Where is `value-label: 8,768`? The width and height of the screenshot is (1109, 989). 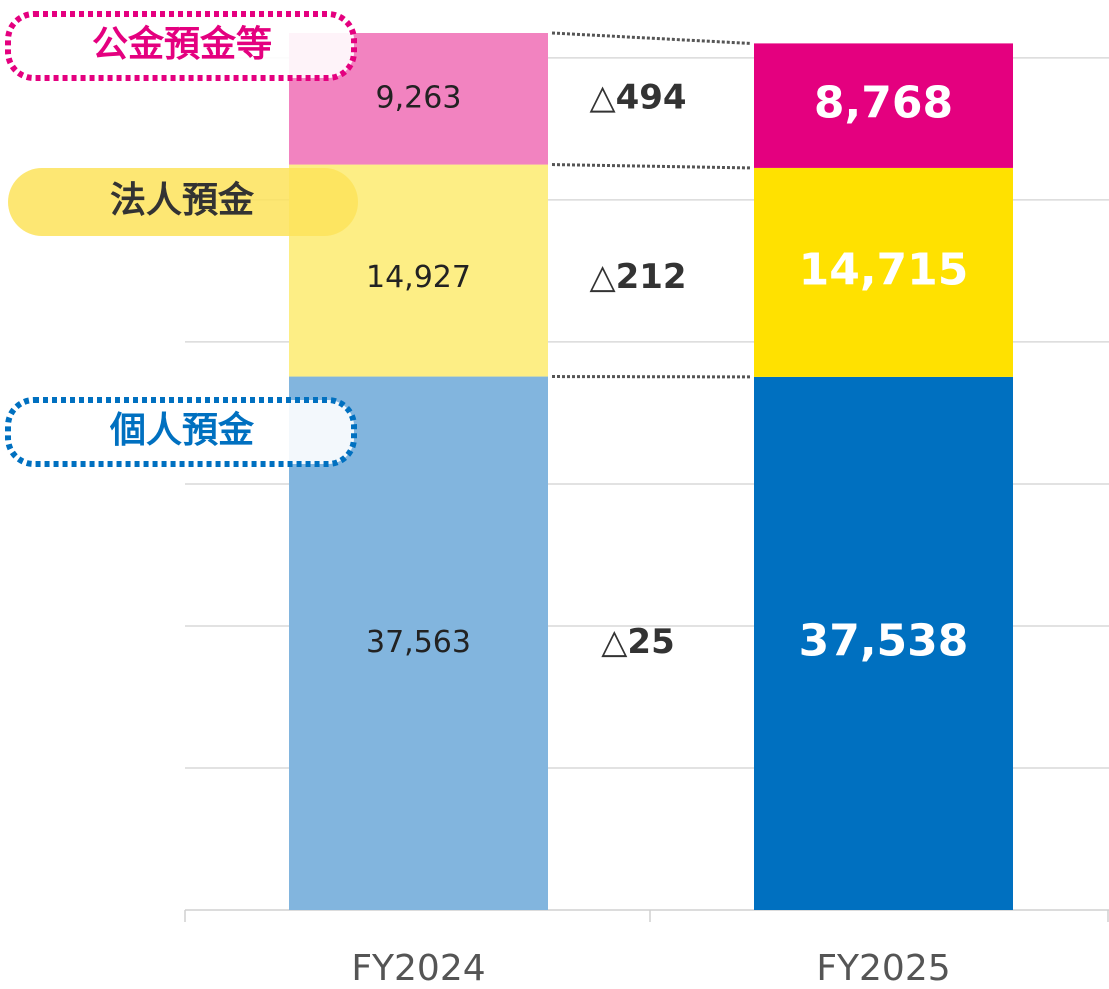 value-label: 8,768 is located at coordinates (883, 103).